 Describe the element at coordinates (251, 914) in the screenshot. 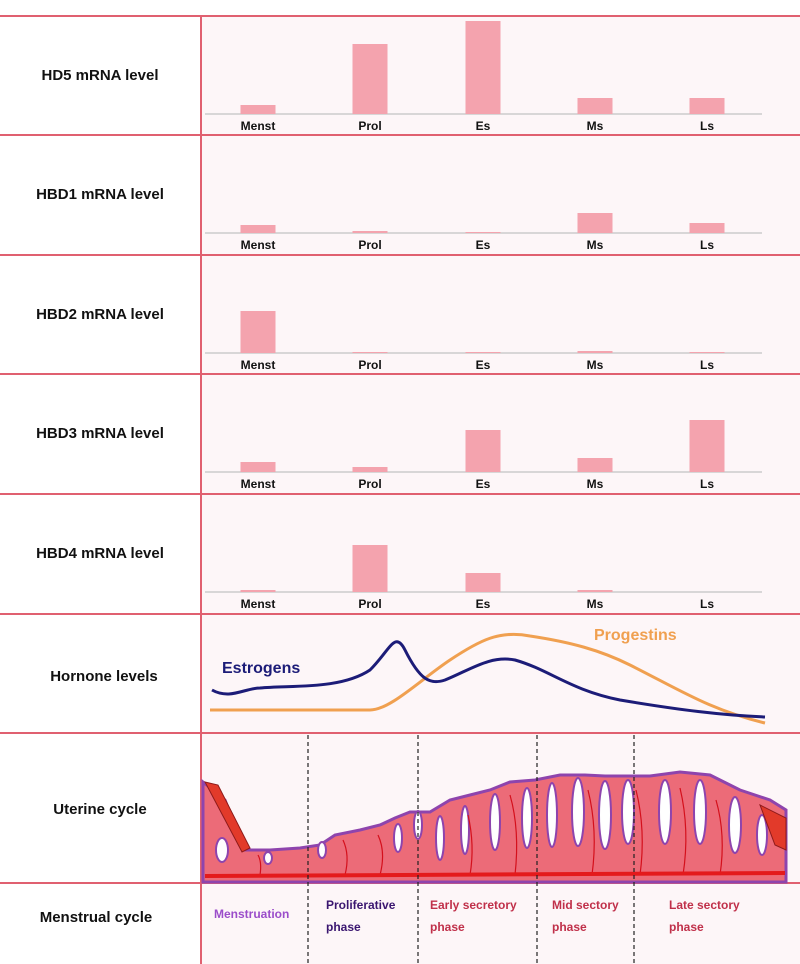

I see `phase-label: Menstruation` at that location.